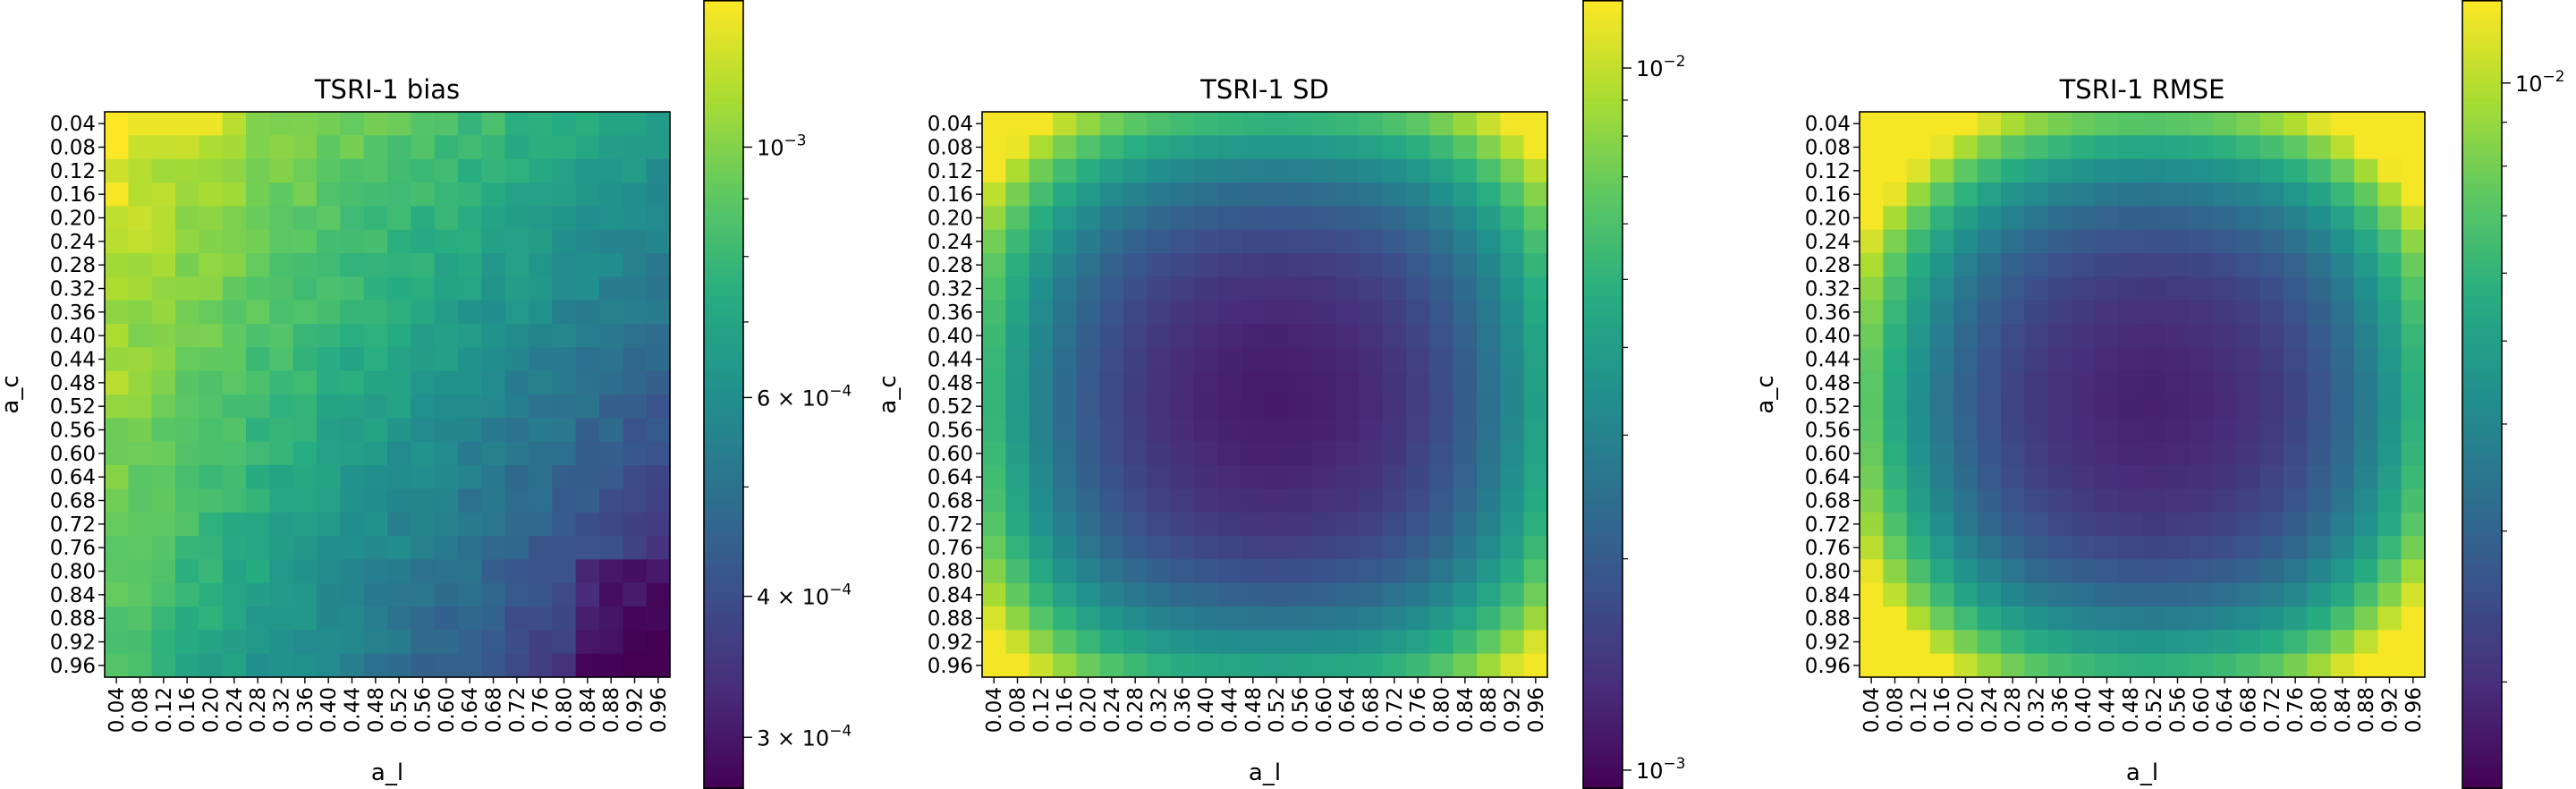 This screenshot has height=789, width=2576. I want to click on y-tick-label: 0.84, so click(1828, 595).